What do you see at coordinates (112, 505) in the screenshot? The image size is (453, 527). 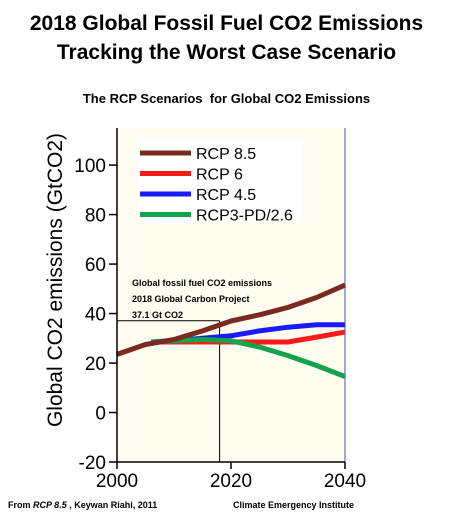 I see `source-rest: , Keywan Riahi, 2011` at bounding box center [112, 505].